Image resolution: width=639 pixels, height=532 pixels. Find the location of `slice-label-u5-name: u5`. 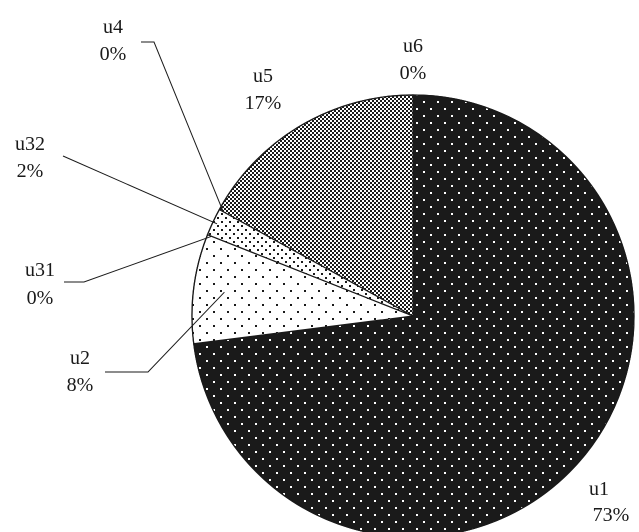

slice-label-u5-name: u5 is located at coordinates (263, 76).